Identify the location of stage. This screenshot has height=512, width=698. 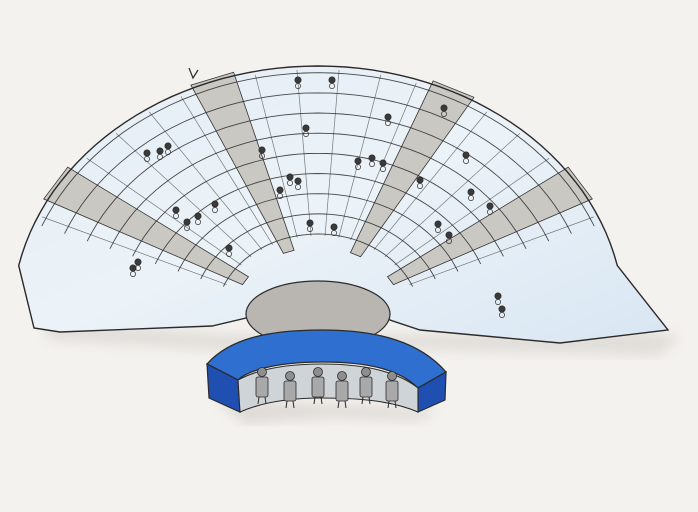
(326, 371).